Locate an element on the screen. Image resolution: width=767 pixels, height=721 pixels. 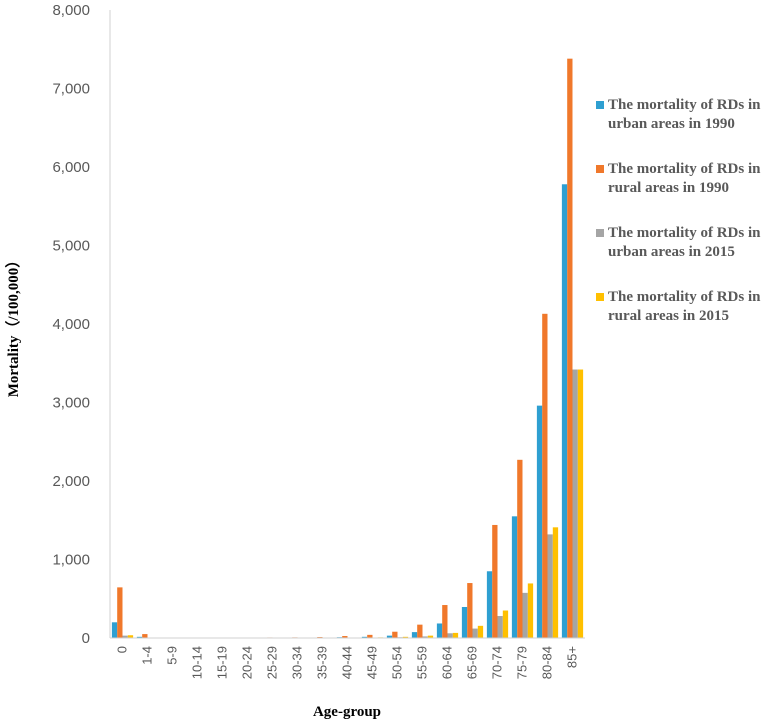
x-tick-label: 40-44 is located at coordinates (347, 662).